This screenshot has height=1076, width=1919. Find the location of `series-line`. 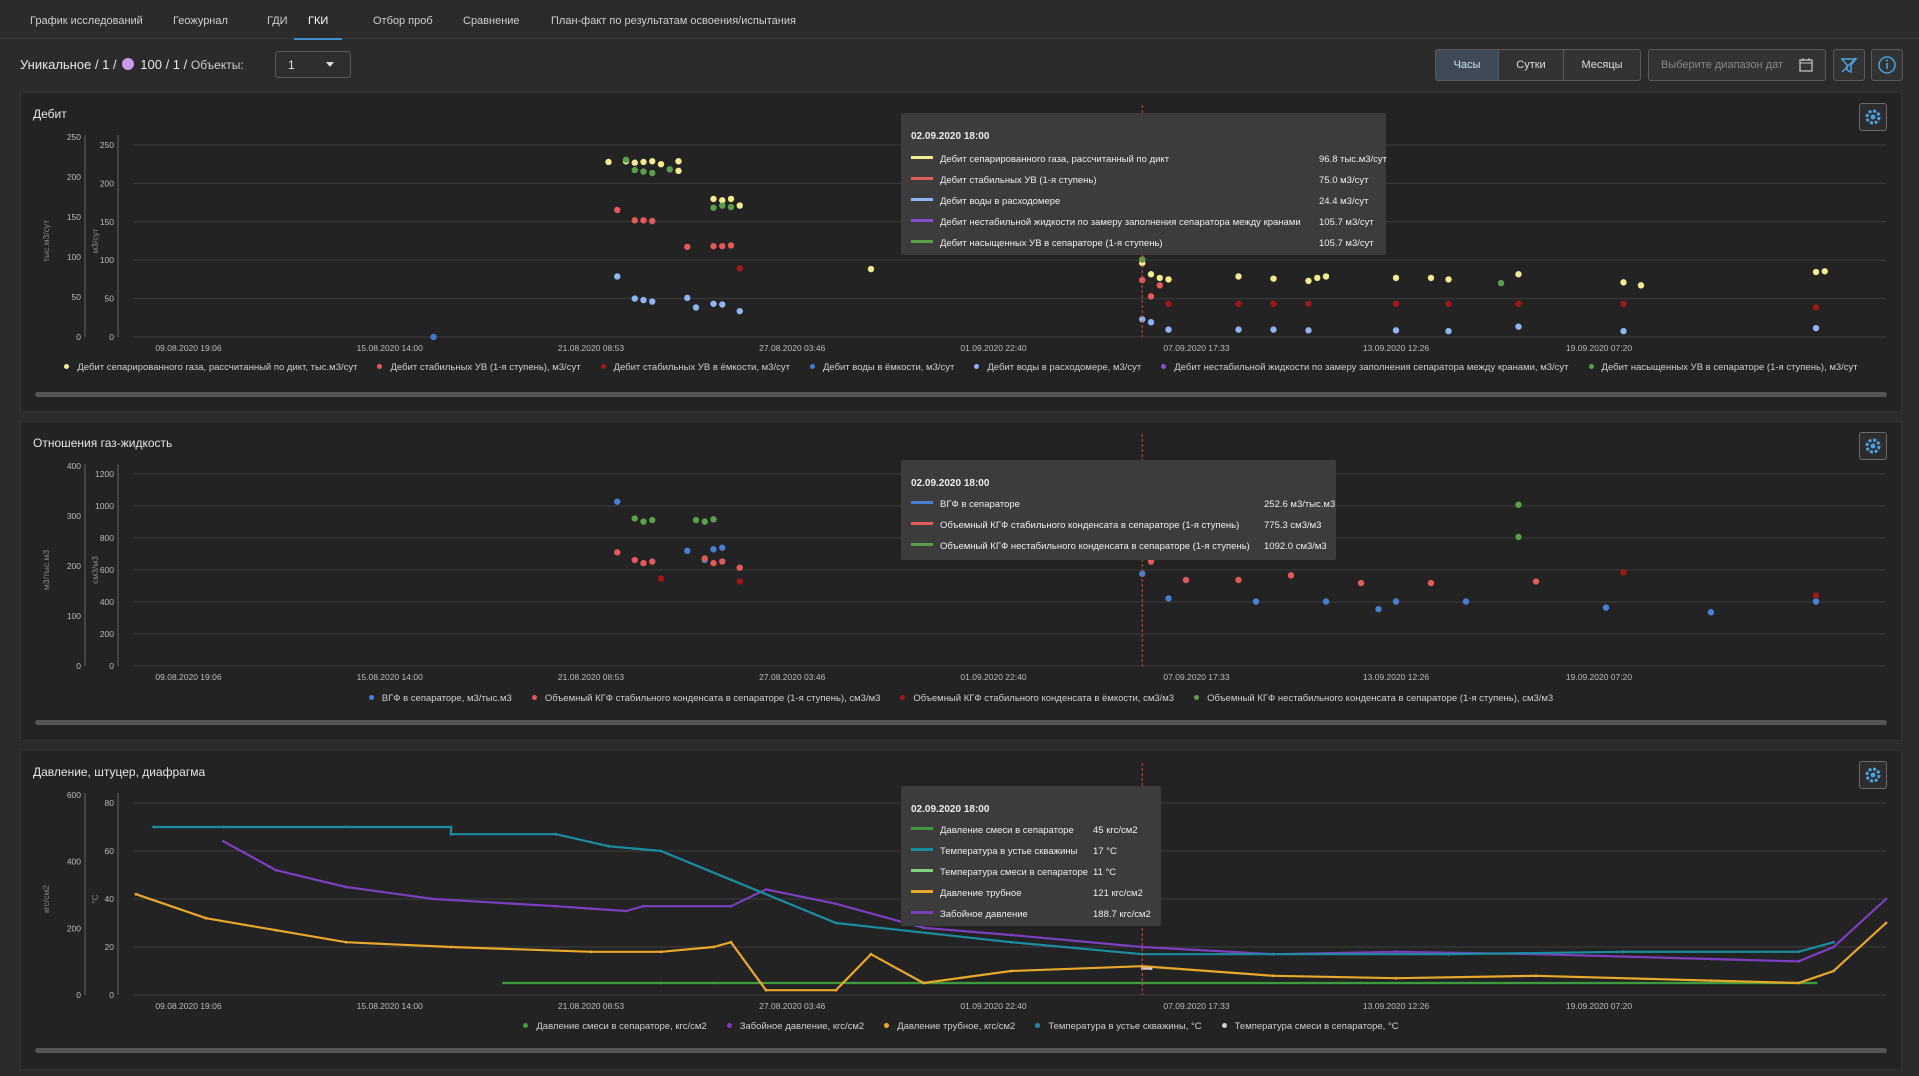

series-line is located at coordinates (1011, 942).